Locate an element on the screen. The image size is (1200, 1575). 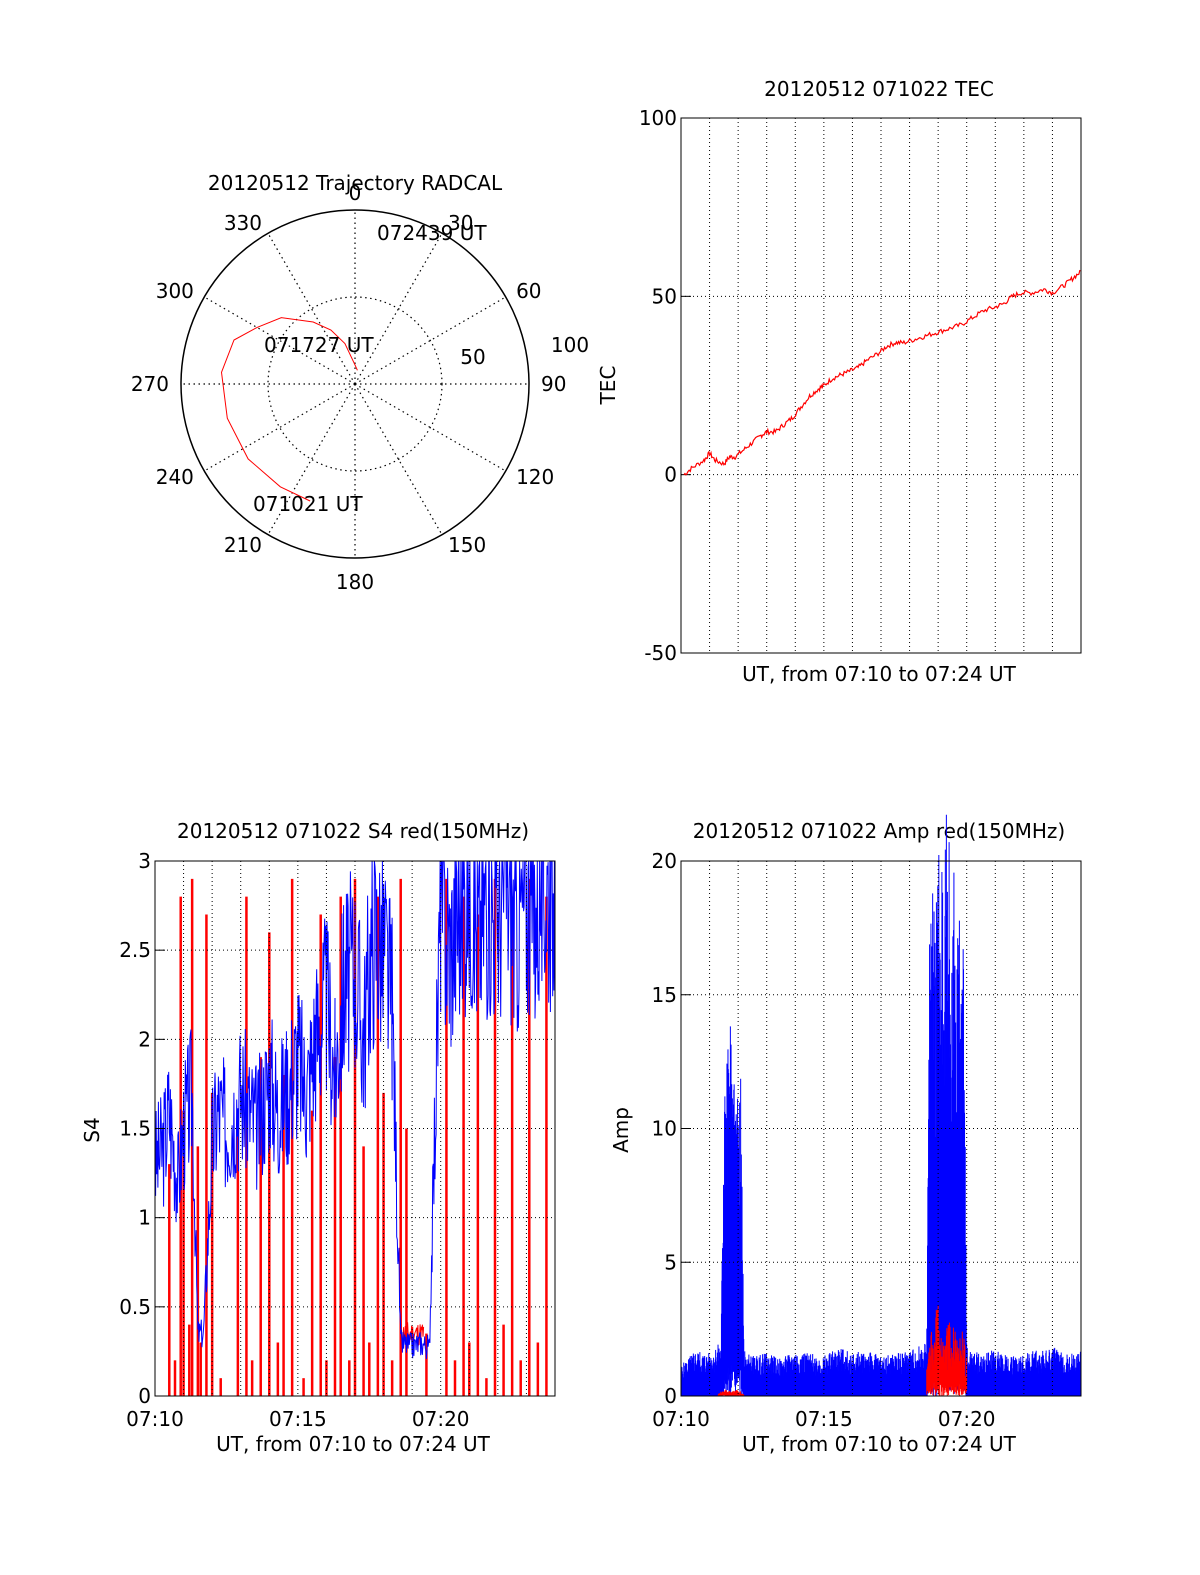
polar-angle-label: 30 is located at coordinates (460, 223).